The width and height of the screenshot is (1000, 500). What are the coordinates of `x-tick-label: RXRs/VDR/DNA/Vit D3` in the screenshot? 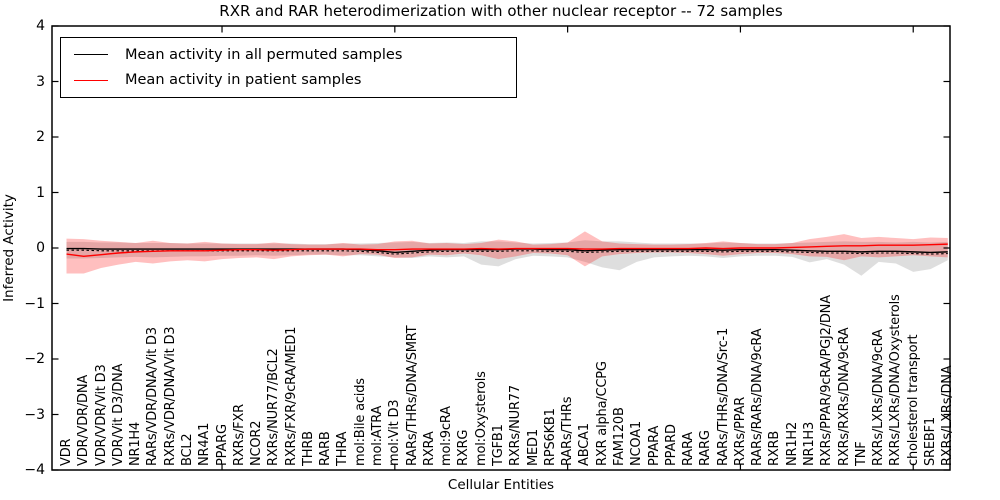 It's located at (170, 396).